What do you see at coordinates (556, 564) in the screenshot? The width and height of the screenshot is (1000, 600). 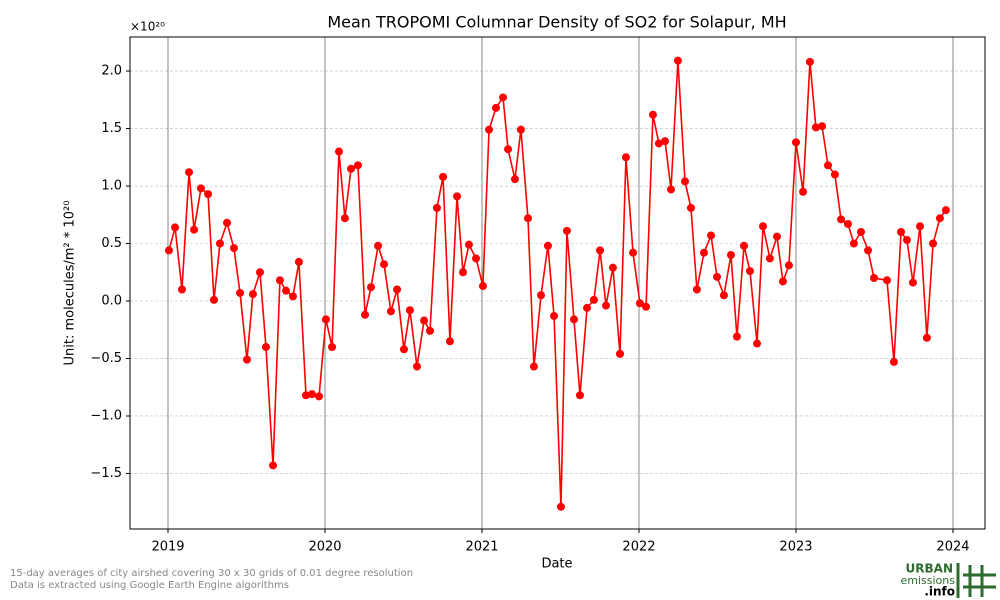 I see `x-axis-label: Date` at bounding box center [556, 564].